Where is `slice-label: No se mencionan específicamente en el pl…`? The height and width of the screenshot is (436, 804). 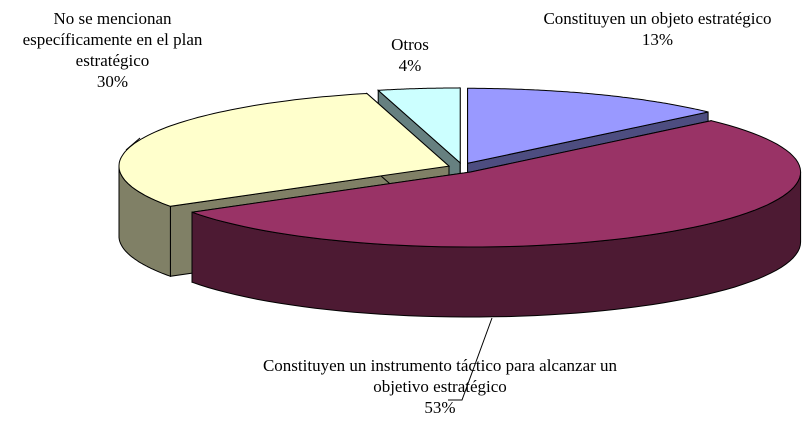
slice-label: No se mencionan específicamente en el pl… is located at coordinates (112, 39).